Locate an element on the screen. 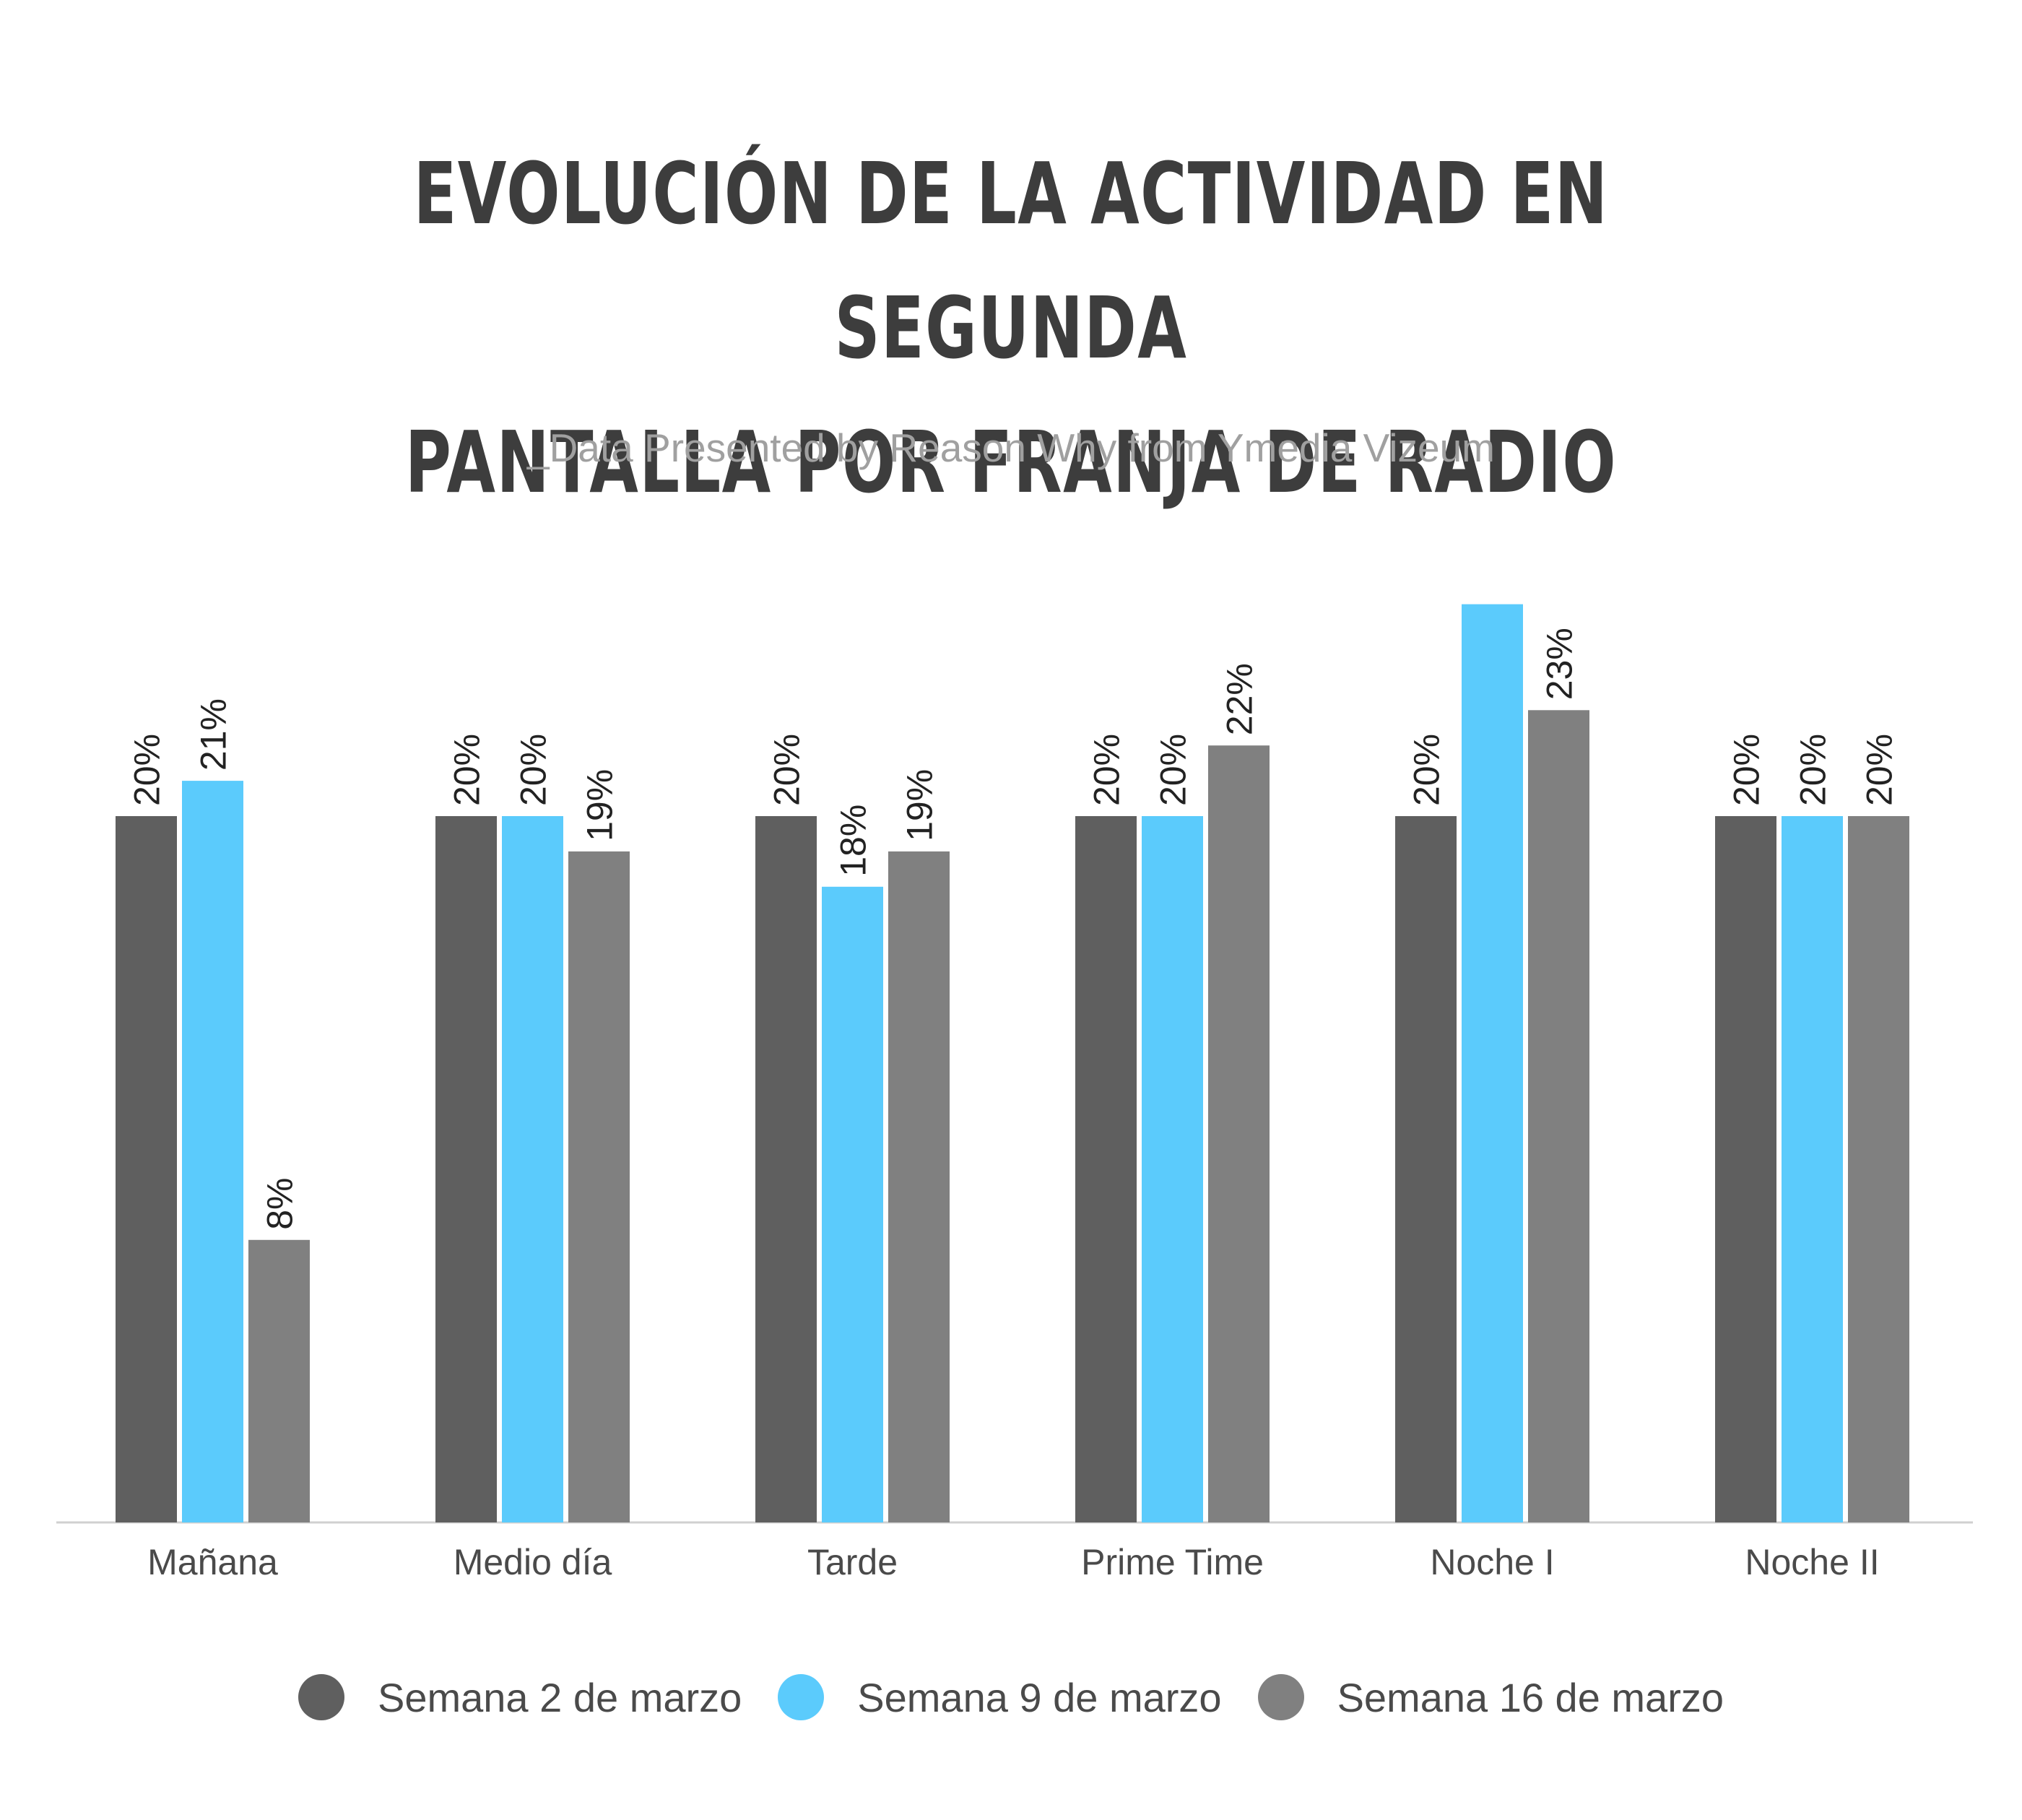 The image size is (2022, 1820). category-label-4: Prime Time is located at coordinates (1173, 1562).